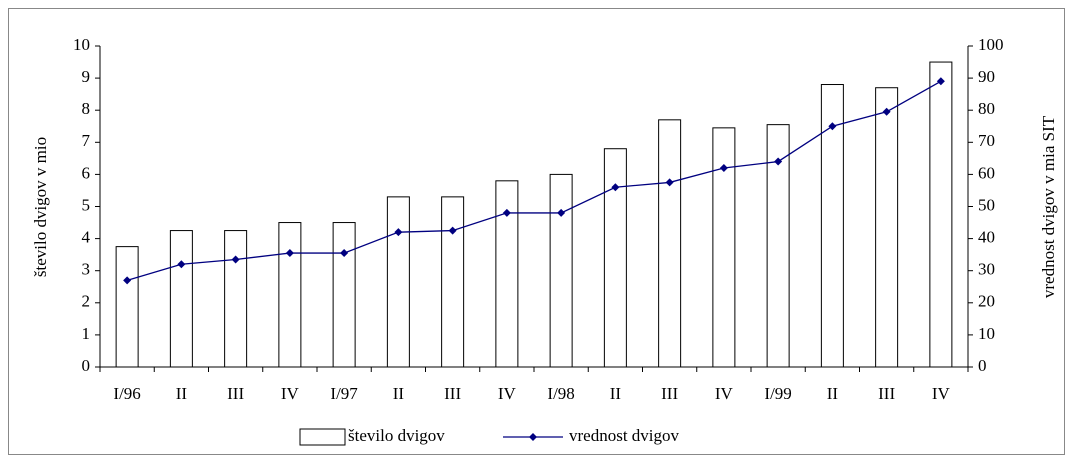 The image size is (1072, 464). Describe the element at coordinates (986, 333) in the screenshot. I see `y2-tick-label: 10` at that location.